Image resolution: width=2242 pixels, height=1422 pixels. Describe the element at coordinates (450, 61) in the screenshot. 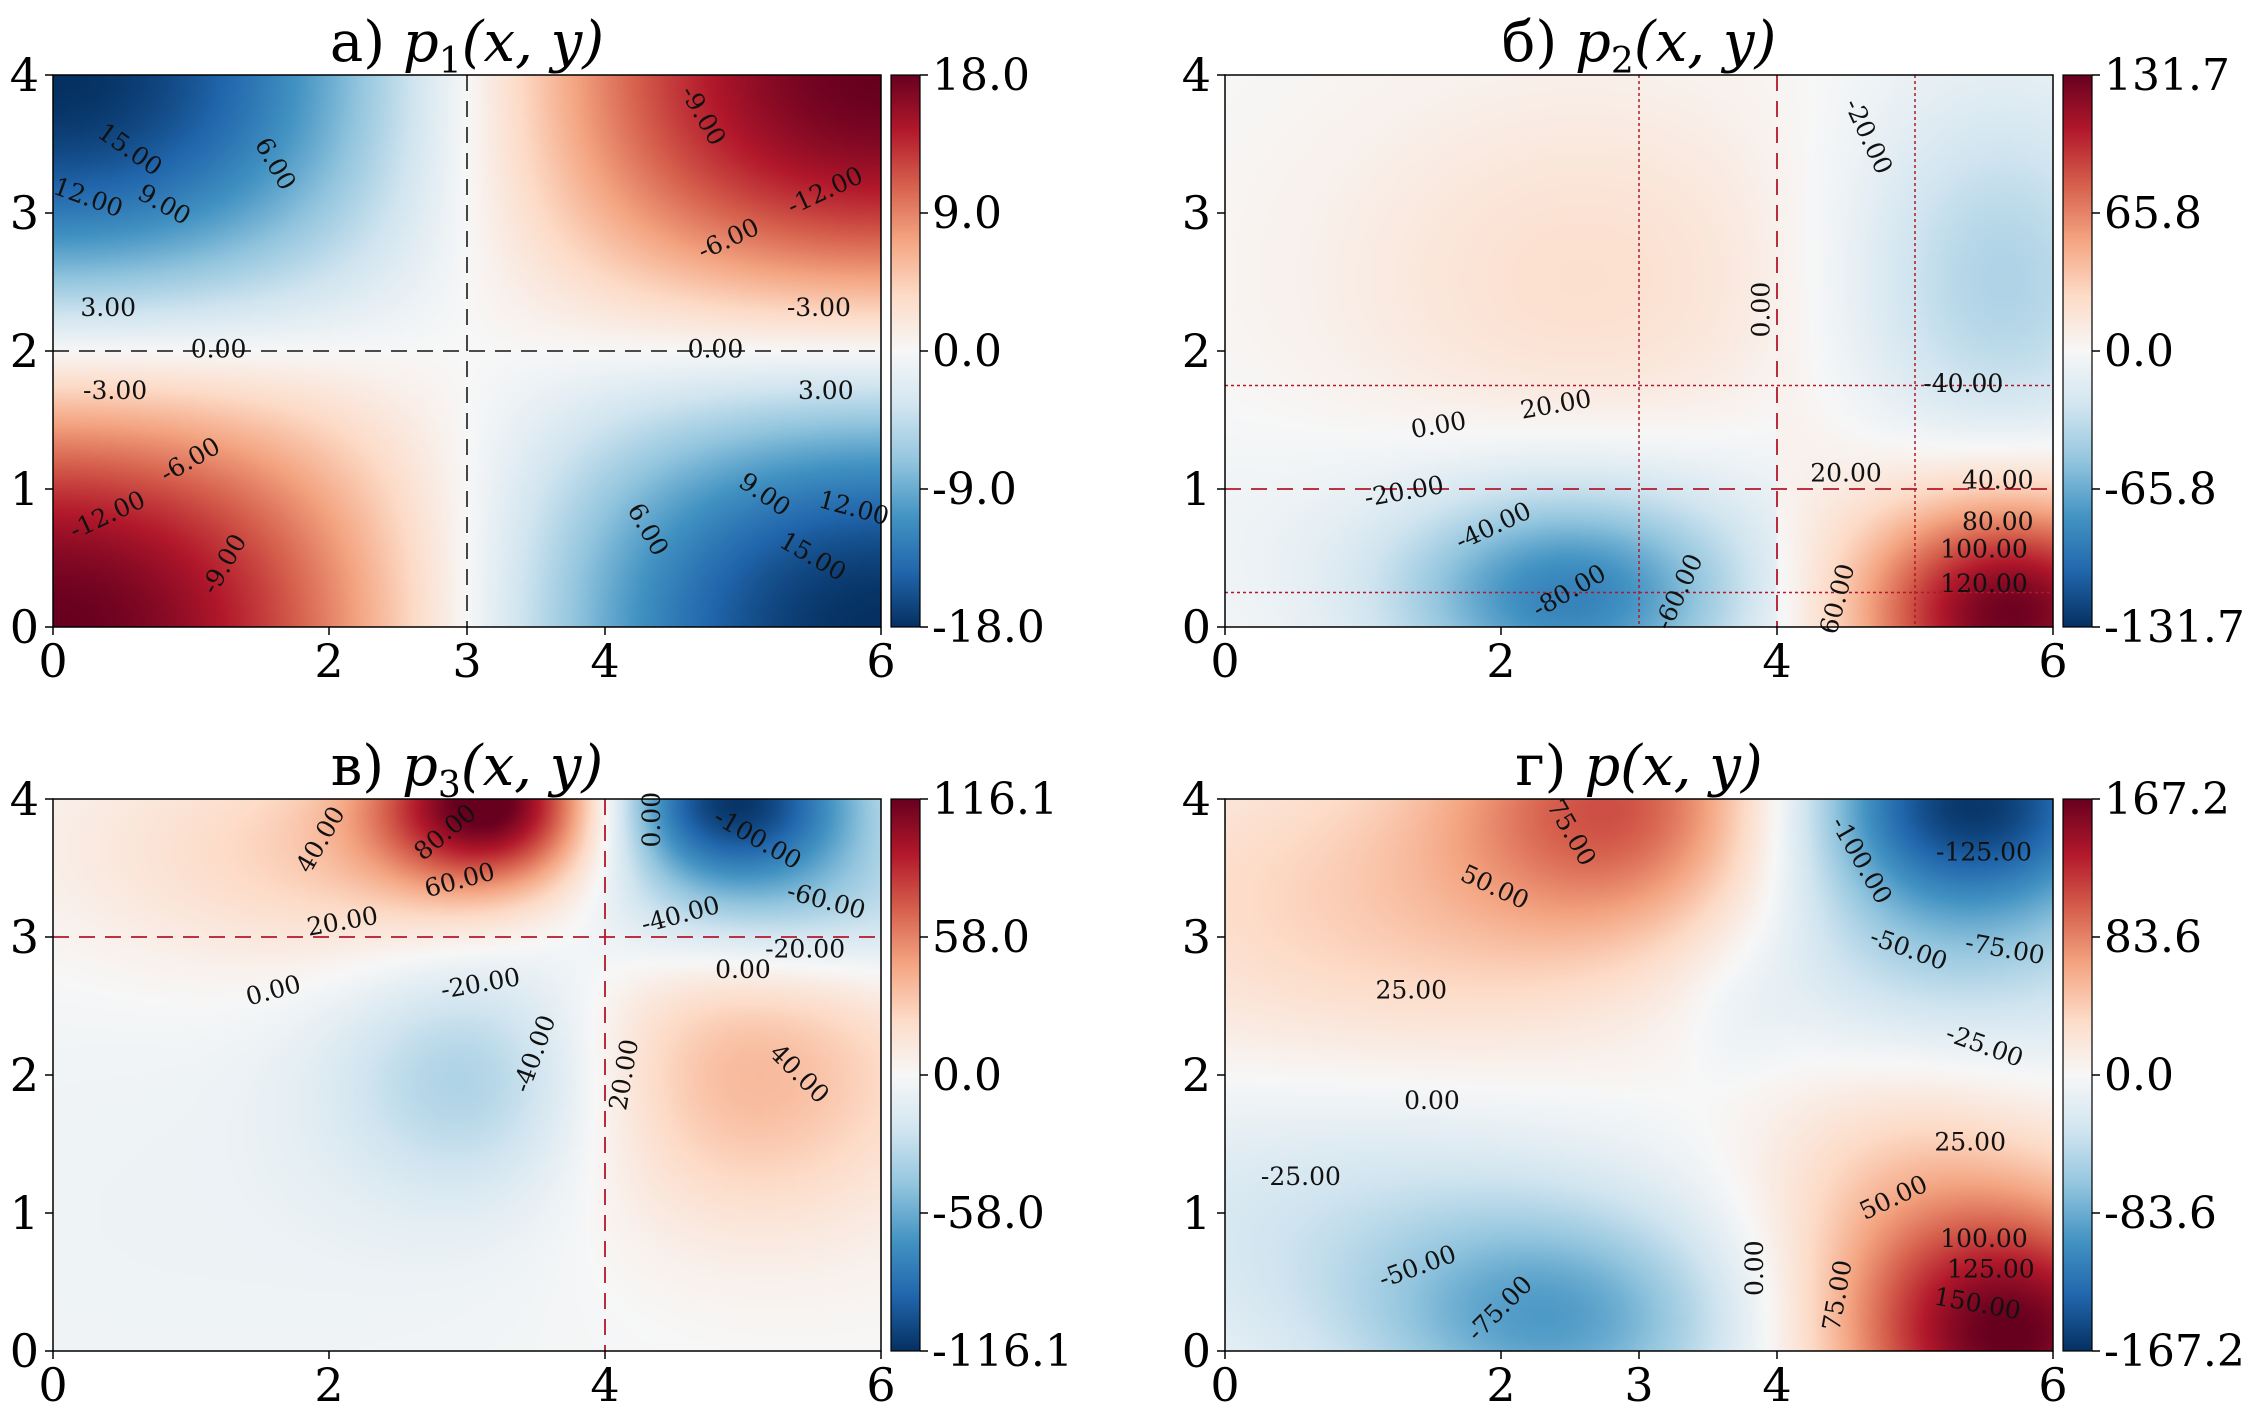

I see `title-subscript: 1` at that location.